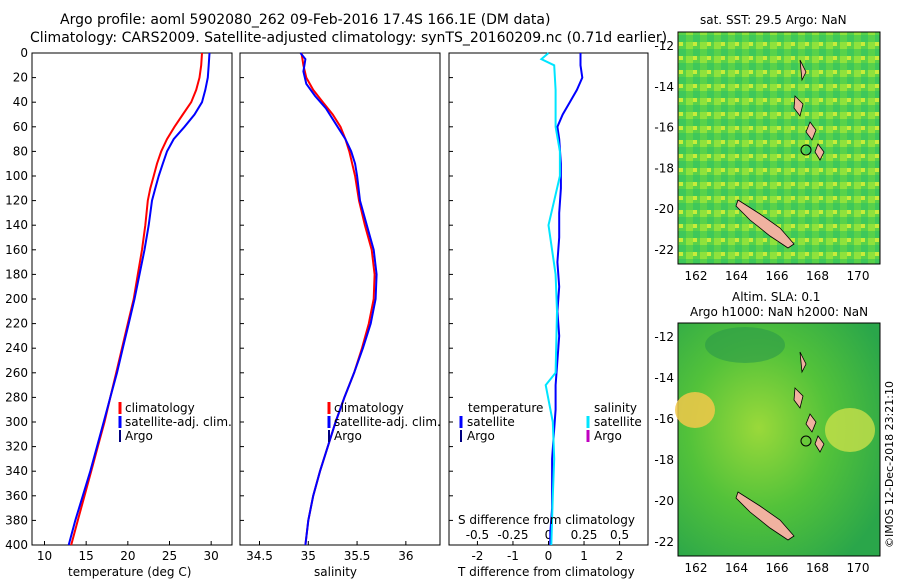 This screenshot has height=580, width=900. What do you see at coordinates (664, 439) in the screenshot?
I see `sla-lat-axis: -12 -14 -16 -18 -20 -22` at bounding box center [664, 439].